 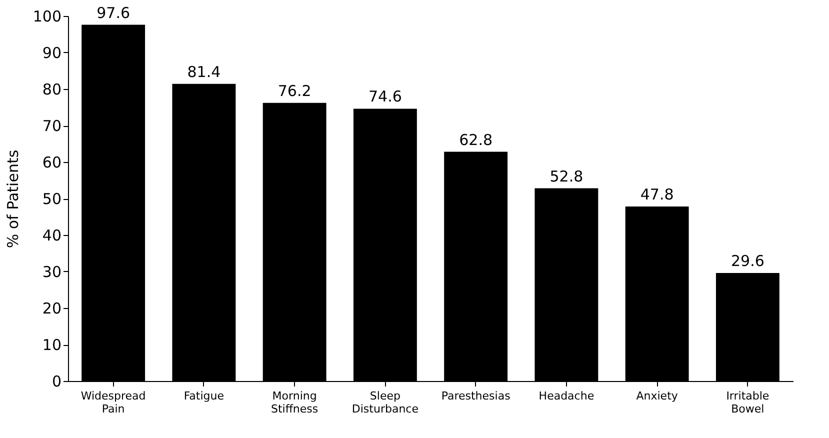 What do you see at coordinates (113, 403) in the screenshot?
I see `x-tick-label: Widespread Pain` at bounding box center [113, 403].